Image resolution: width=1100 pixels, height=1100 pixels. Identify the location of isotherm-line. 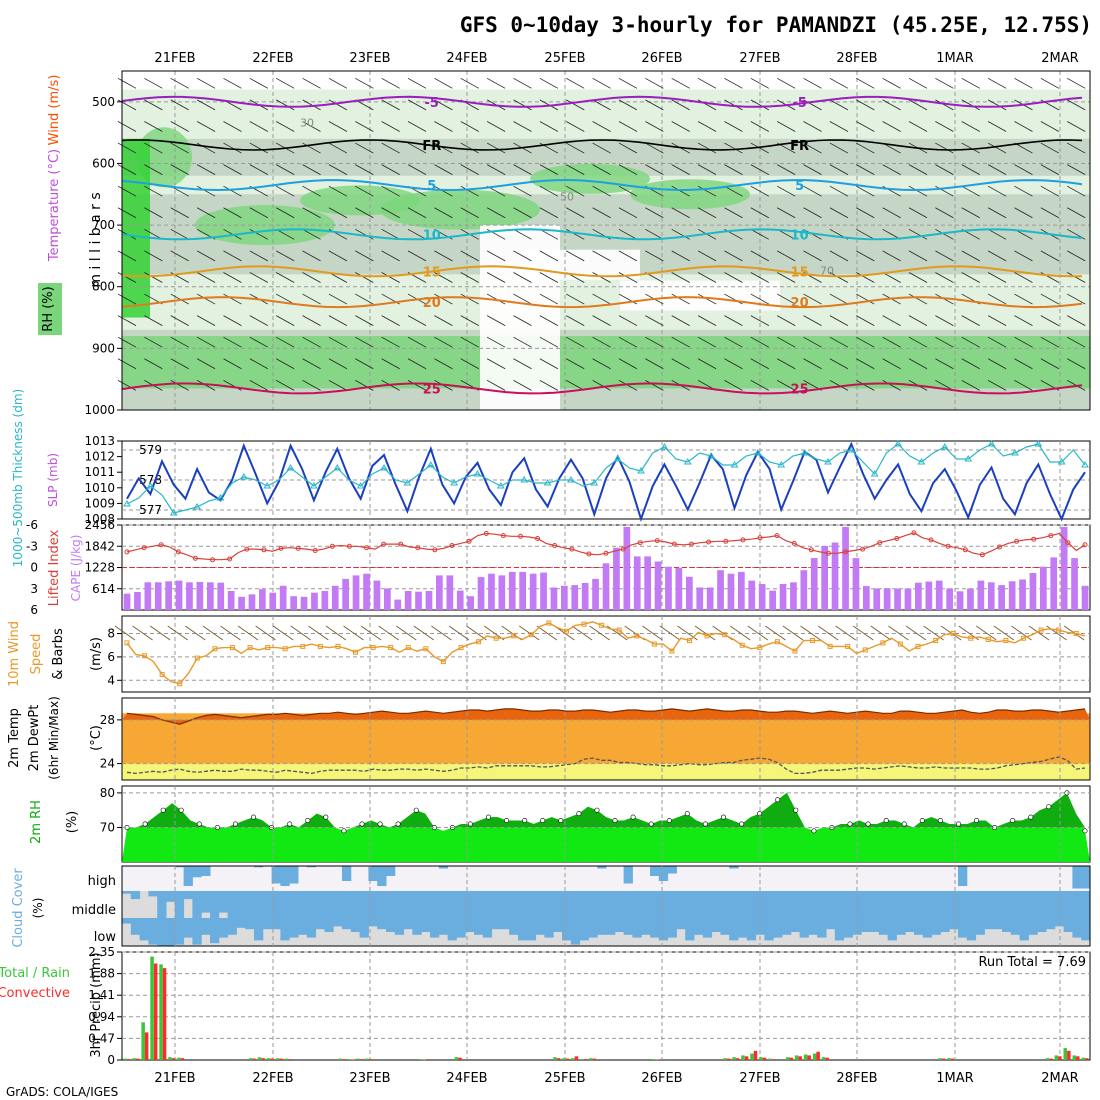
(602, 234).